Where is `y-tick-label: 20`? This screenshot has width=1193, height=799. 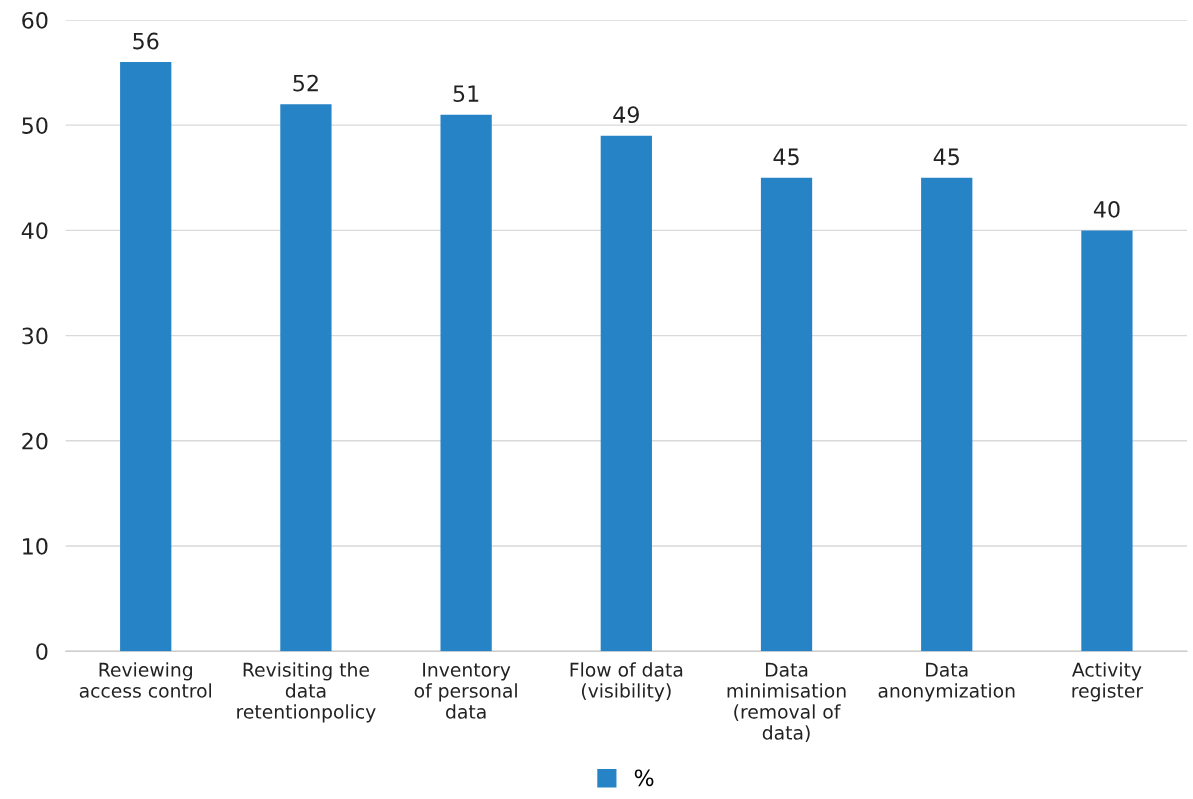 y-tick-label: 20 is located at coordinates (35, 441).